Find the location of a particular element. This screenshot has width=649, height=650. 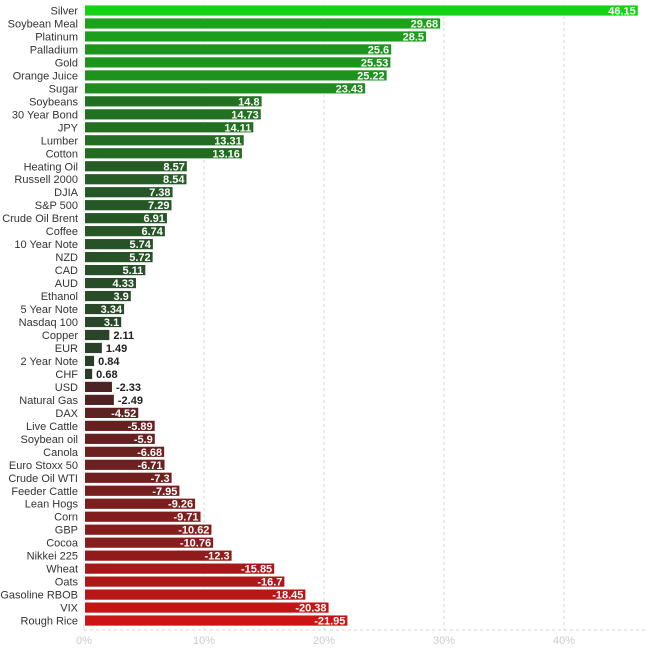

value-label: 25.22 is located at coordinates (371, 76).